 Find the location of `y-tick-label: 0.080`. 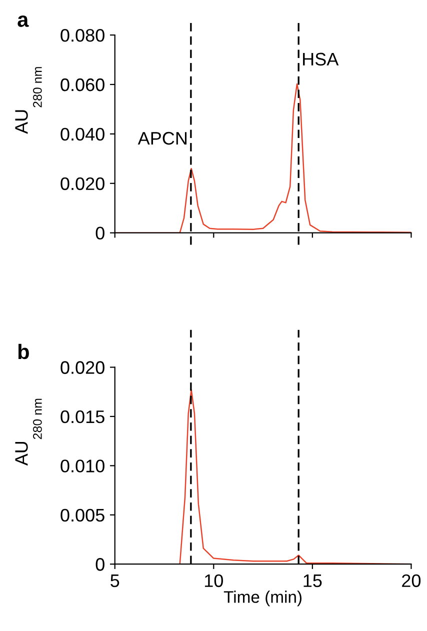

y-tick-label: 0.080 is located at coordinates (82, 35).